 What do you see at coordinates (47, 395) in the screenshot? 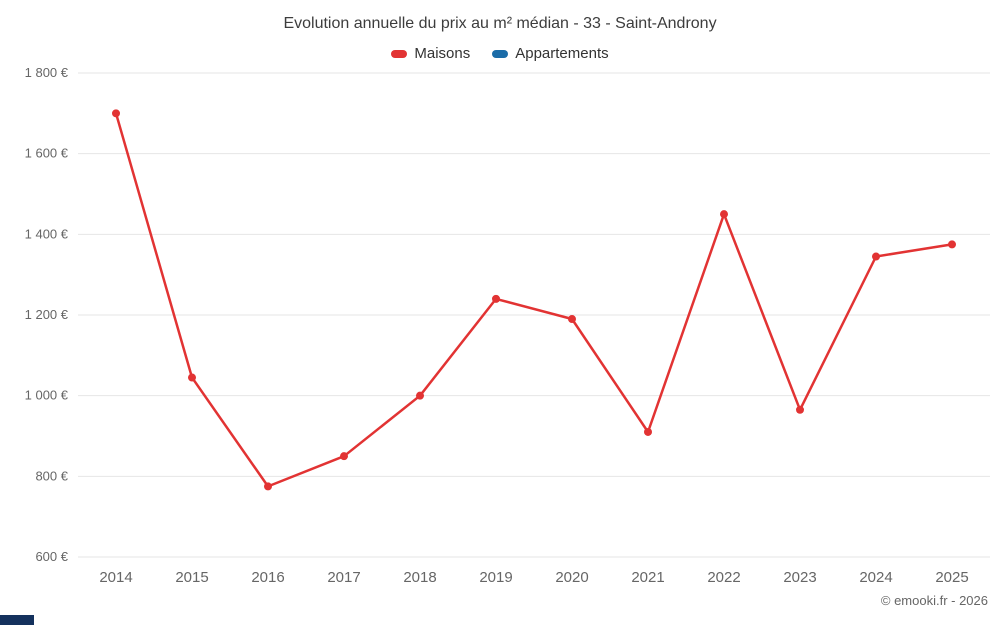
I see `svg-text: 1 000 €` at bounding box center [47, 395].